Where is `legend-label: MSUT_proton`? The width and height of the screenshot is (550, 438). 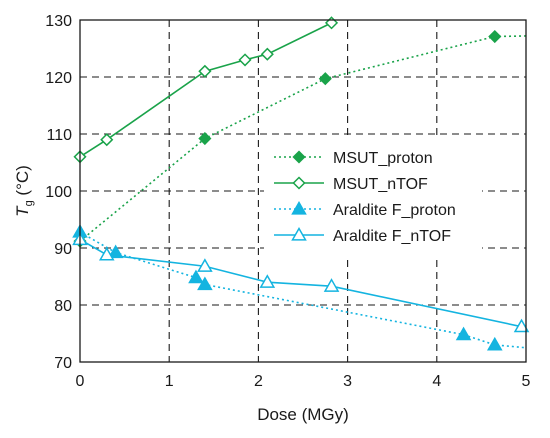
legend-label: MSUT_proton is located at coordinates (383, 158).